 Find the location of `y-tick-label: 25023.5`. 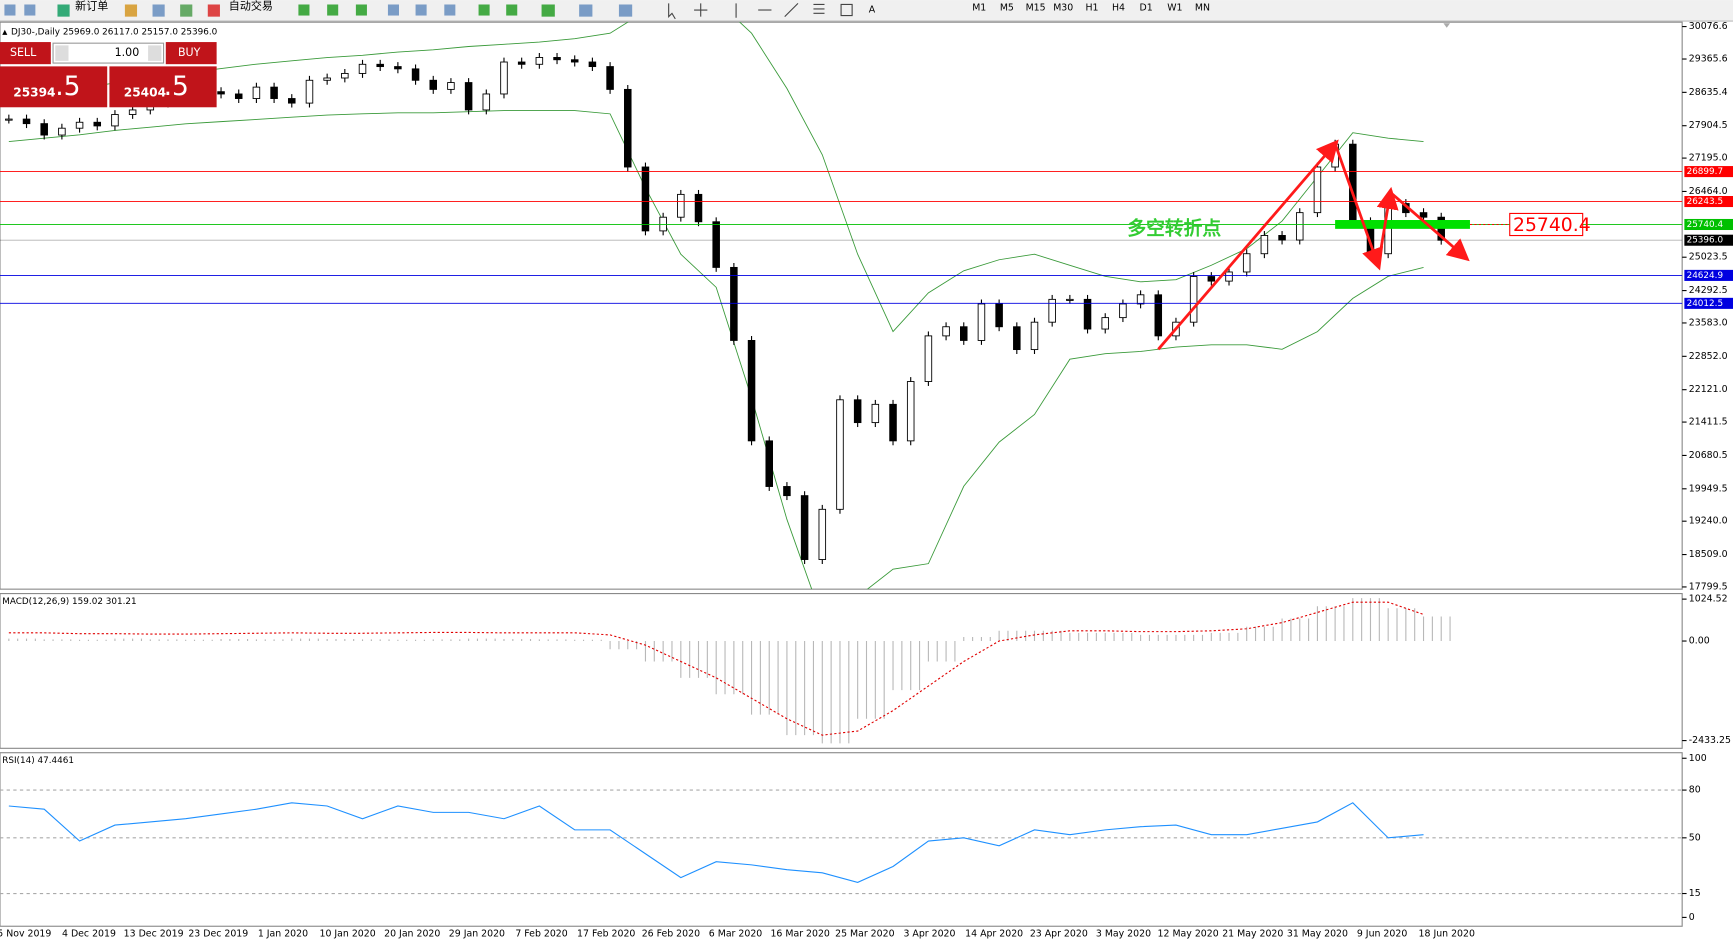

y-tick-label: 25023.5 is located at coordinates (1708, 257).